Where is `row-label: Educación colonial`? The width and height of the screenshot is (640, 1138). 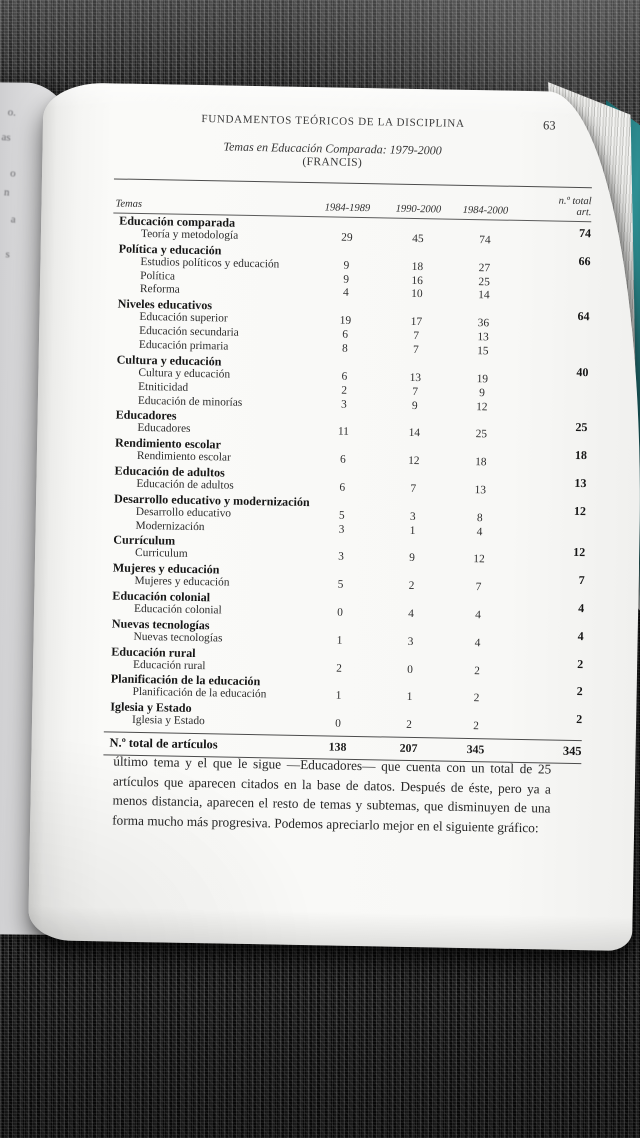 row-label: Educación colonial is located at coordinates (177, 609).